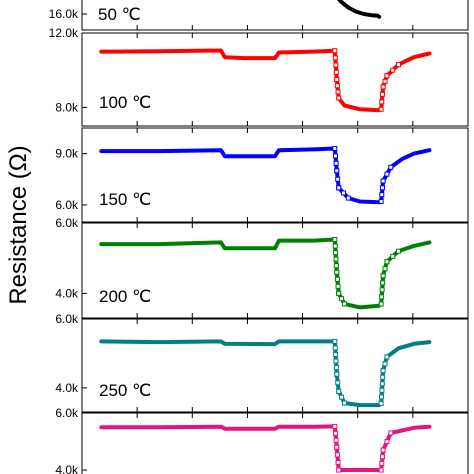 The width and height of the screenshot is (474, 474). Describe the element at coordinates (359, 9) in the screenshot. I see `series-line` at that location.